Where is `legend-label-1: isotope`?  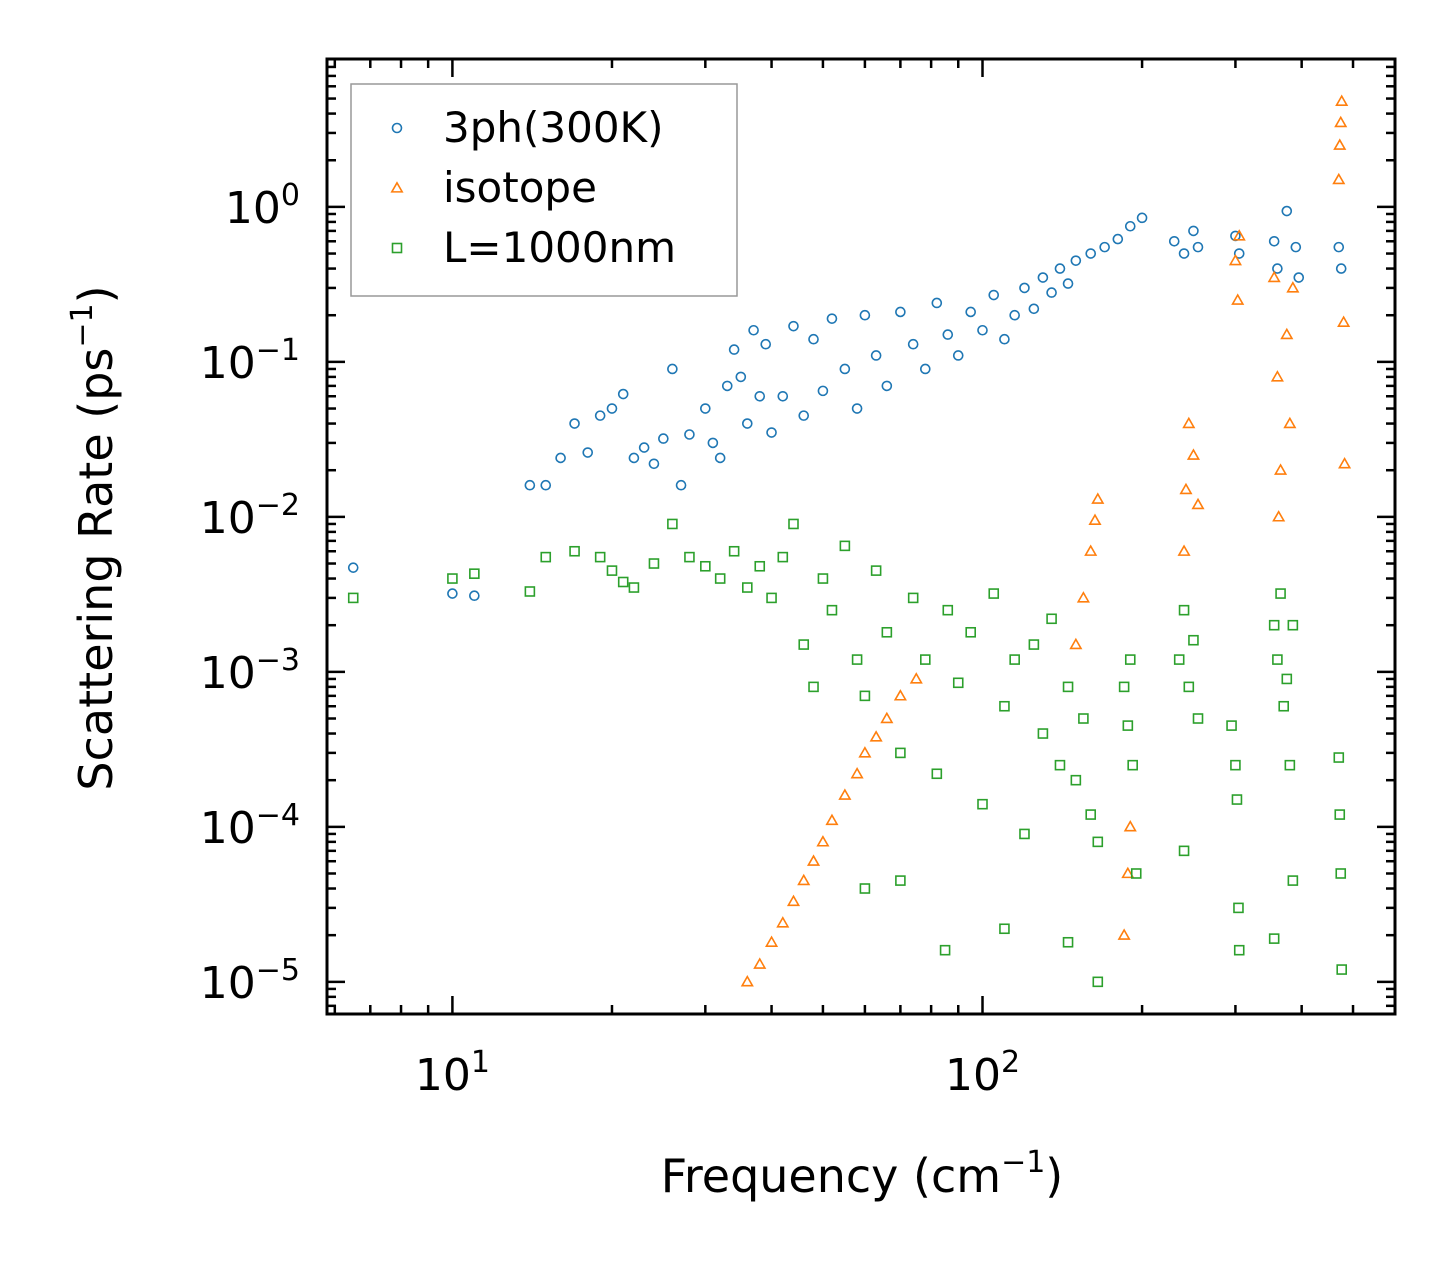 legend-label-1: isotope is located at coordinates (520, 187).